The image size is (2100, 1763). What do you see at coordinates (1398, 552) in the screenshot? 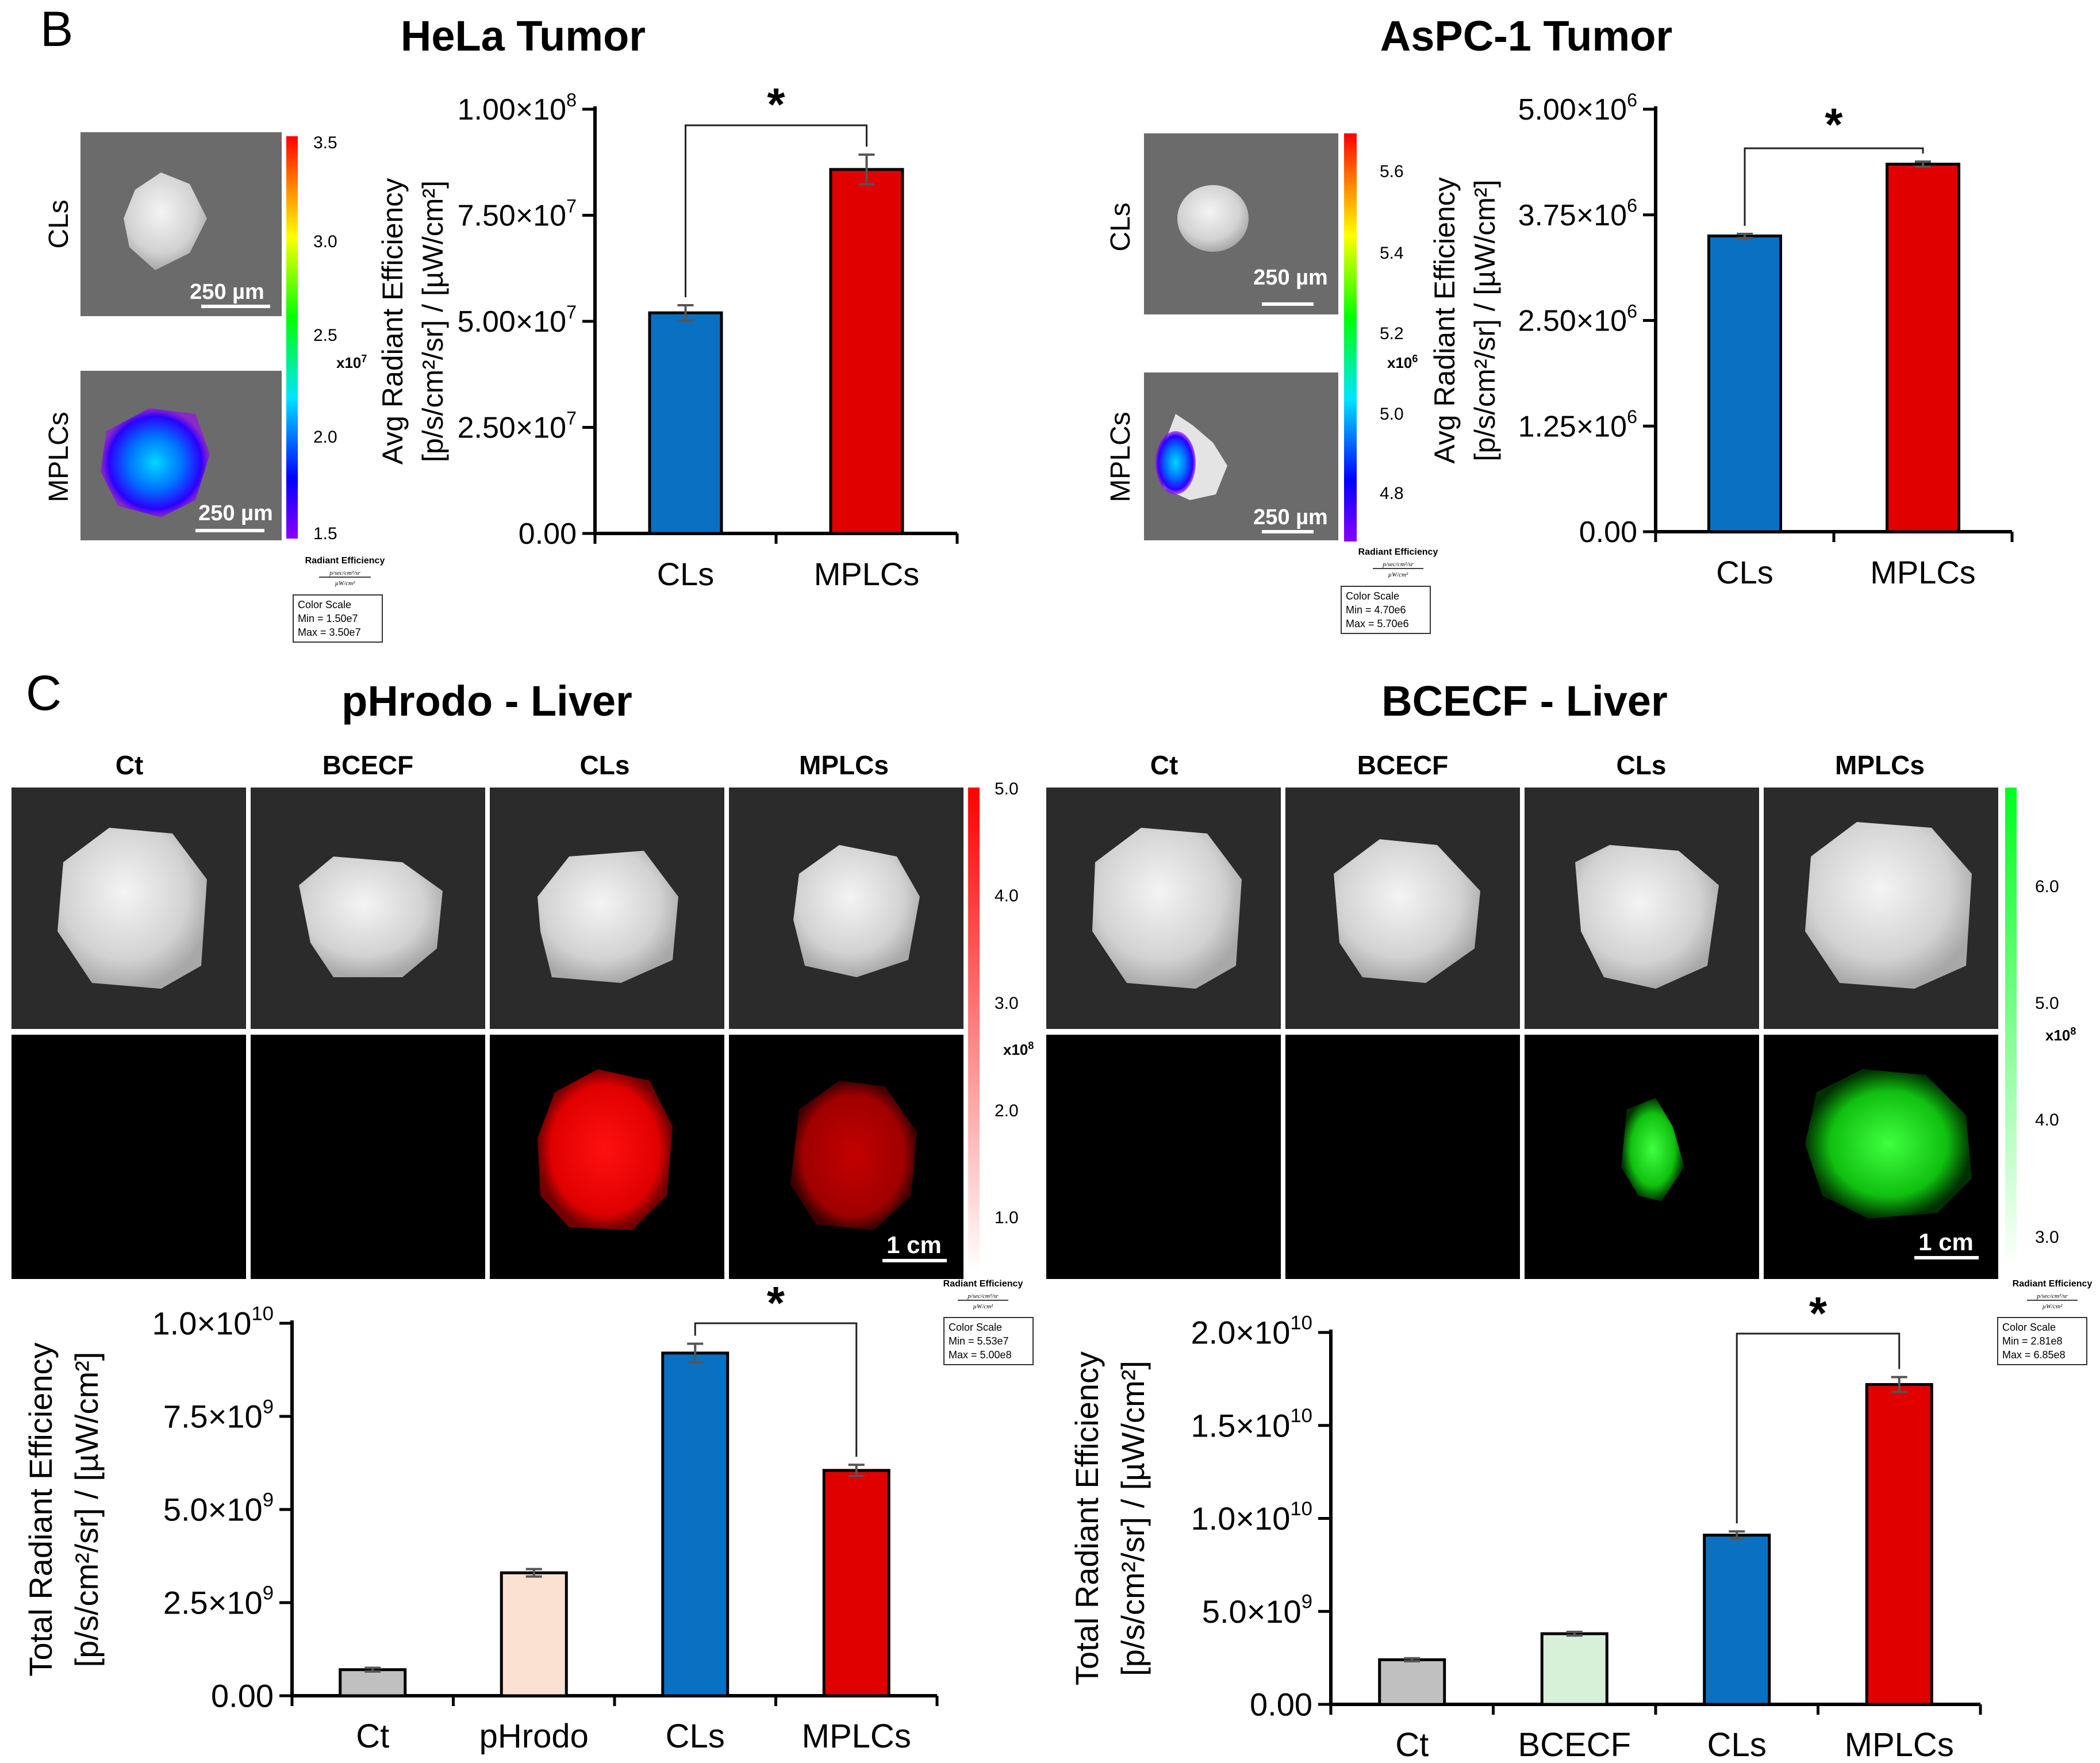
I see `aspc-cb-caption: Radiant Efficiency` at bounding box center [1398, 552].